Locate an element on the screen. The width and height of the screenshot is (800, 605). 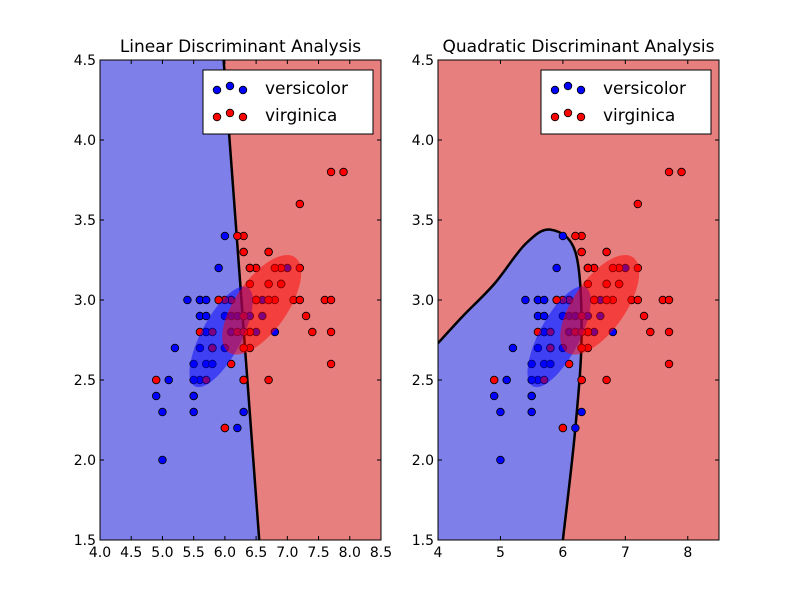
x-tick-label: 6.5 is located at coordinates (256, 553).